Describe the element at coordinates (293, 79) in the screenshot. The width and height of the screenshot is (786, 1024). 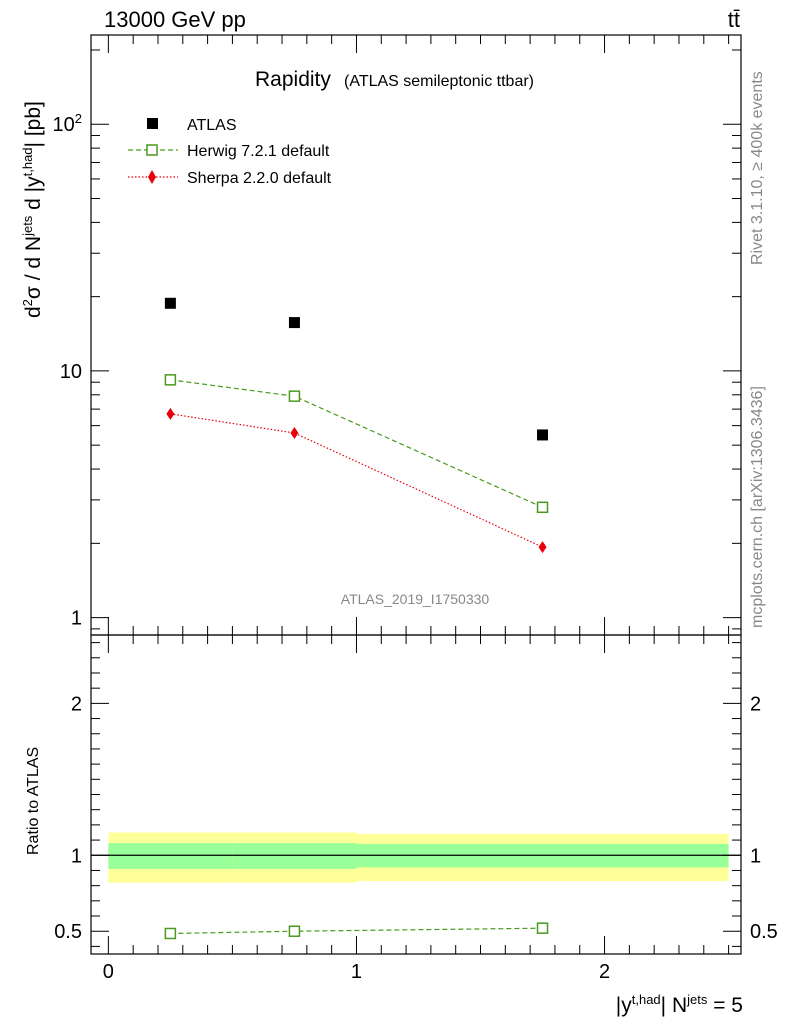
I see `chart-title: Rapidity` at that location.